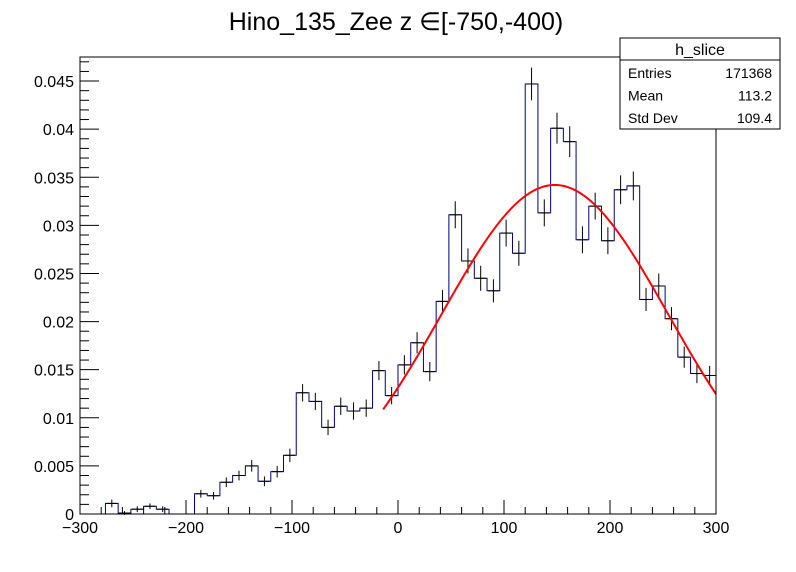  I want to click on stats-row-label: Mean, so click(645, 96).